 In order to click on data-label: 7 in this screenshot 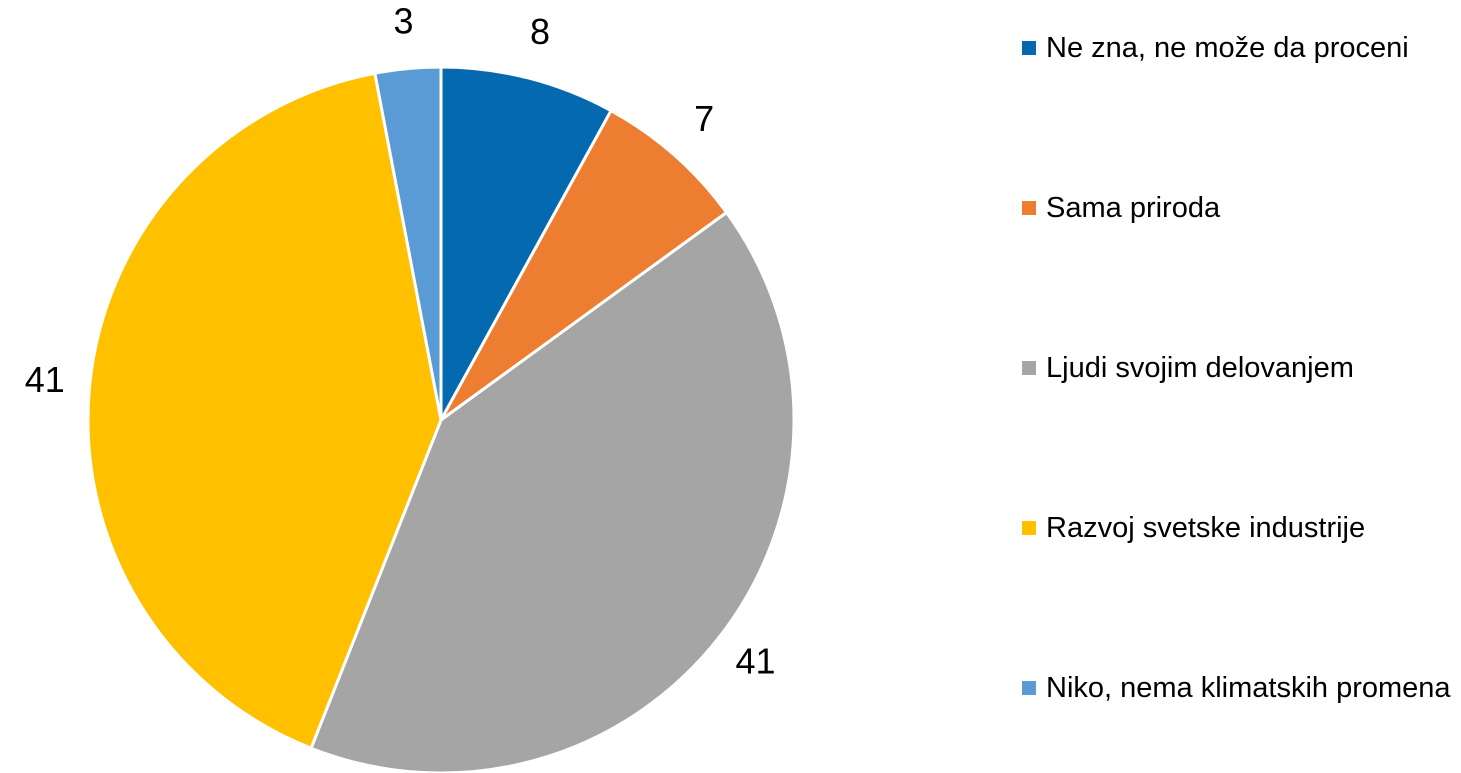, I will do `click(704, 118)`.